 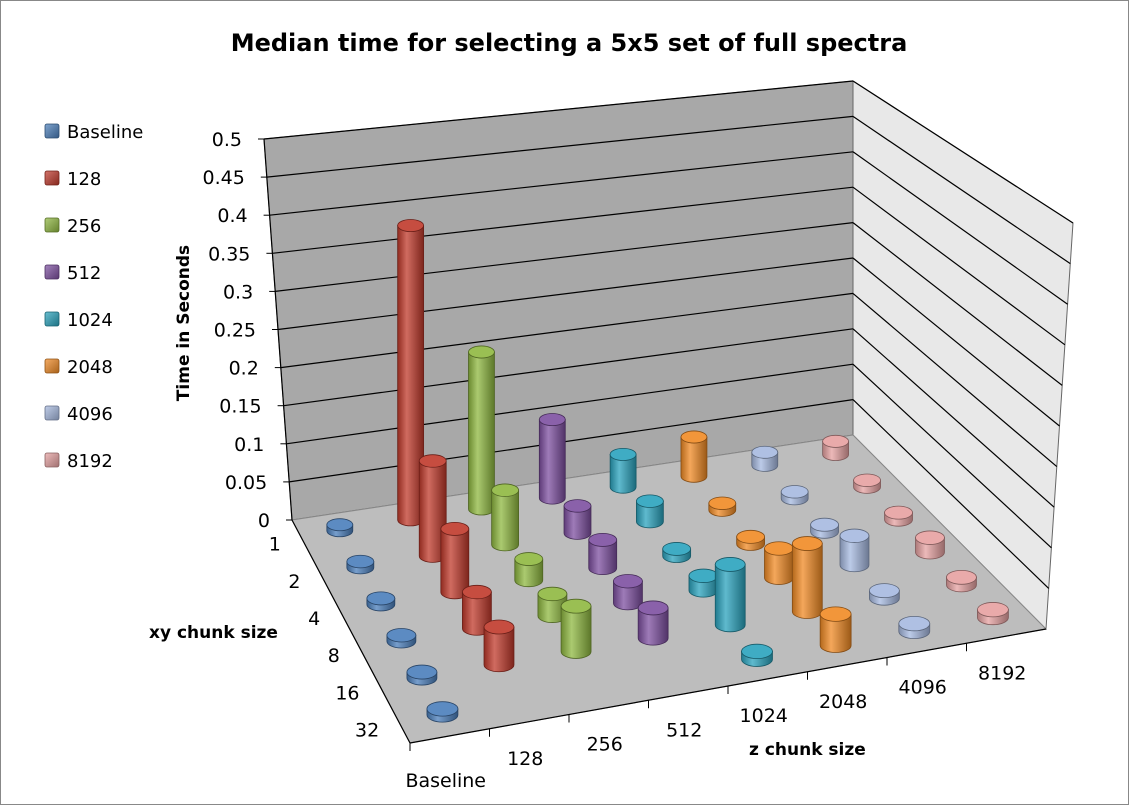 I want to click on xy-tick-label: 16, so click(x=347, y=693).